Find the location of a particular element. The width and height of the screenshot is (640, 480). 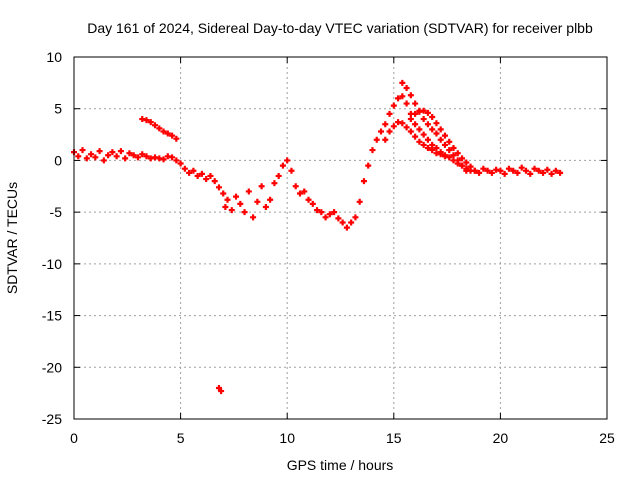

x-tick-label: 0 is located at coordinates (74, 438).